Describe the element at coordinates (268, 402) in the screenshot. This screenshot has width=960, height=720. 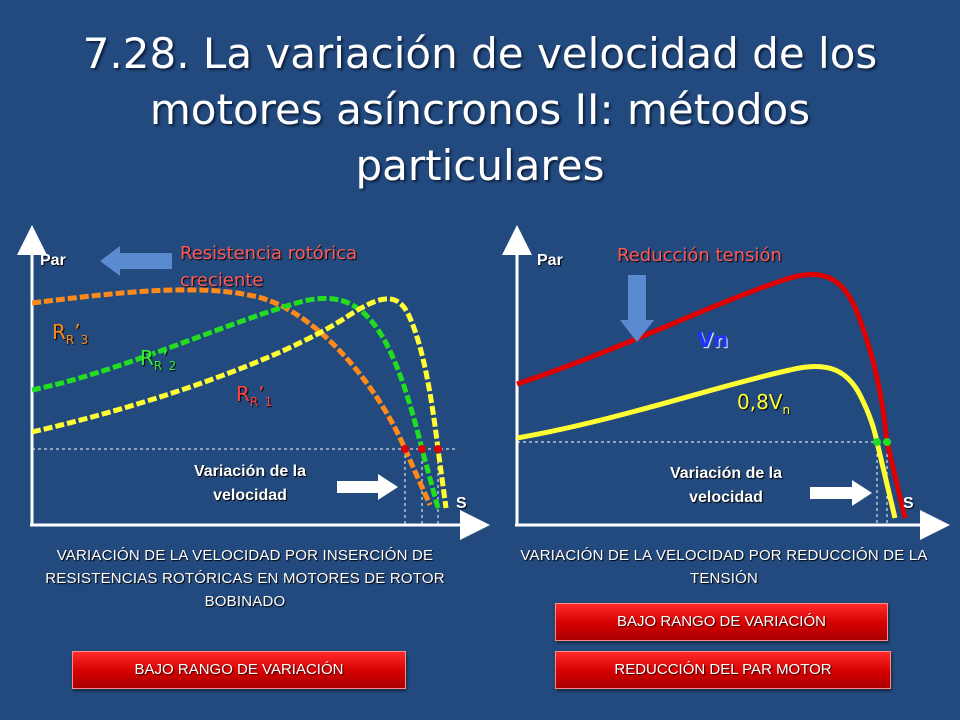
I see `label-rr1-index: 1` at that location.